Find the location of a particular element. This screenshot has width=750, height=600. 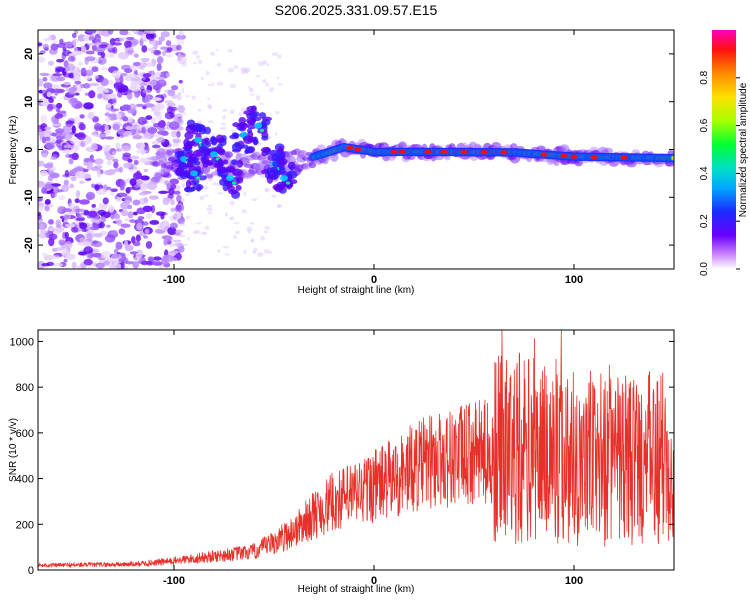

snr-xtick-label: -100 is located at coordinates (174, 581).